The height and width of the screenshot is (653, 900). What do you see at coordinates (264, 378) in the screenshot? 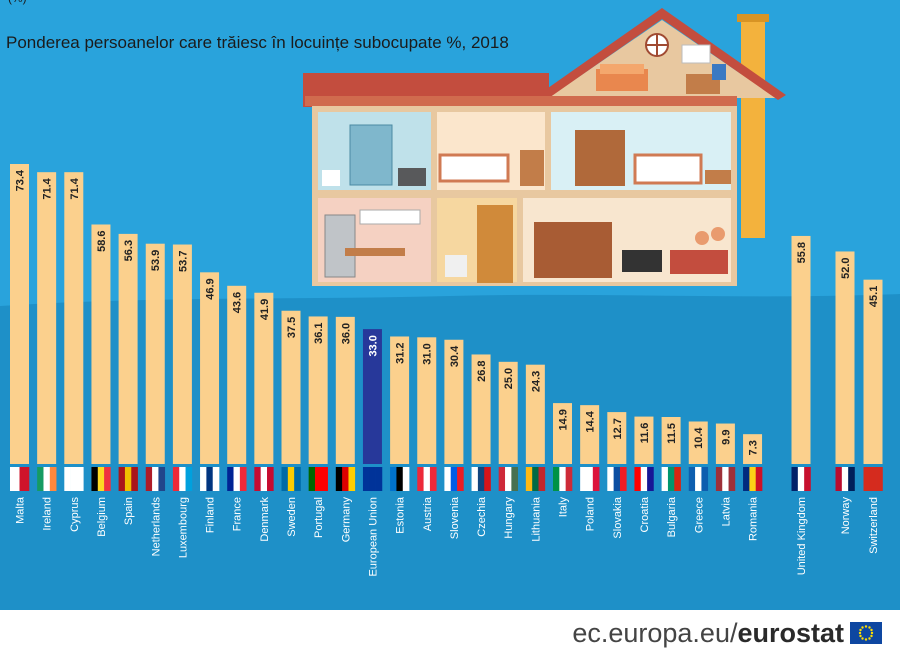
I see `bar-denmark` at bounding box center [264, 378].